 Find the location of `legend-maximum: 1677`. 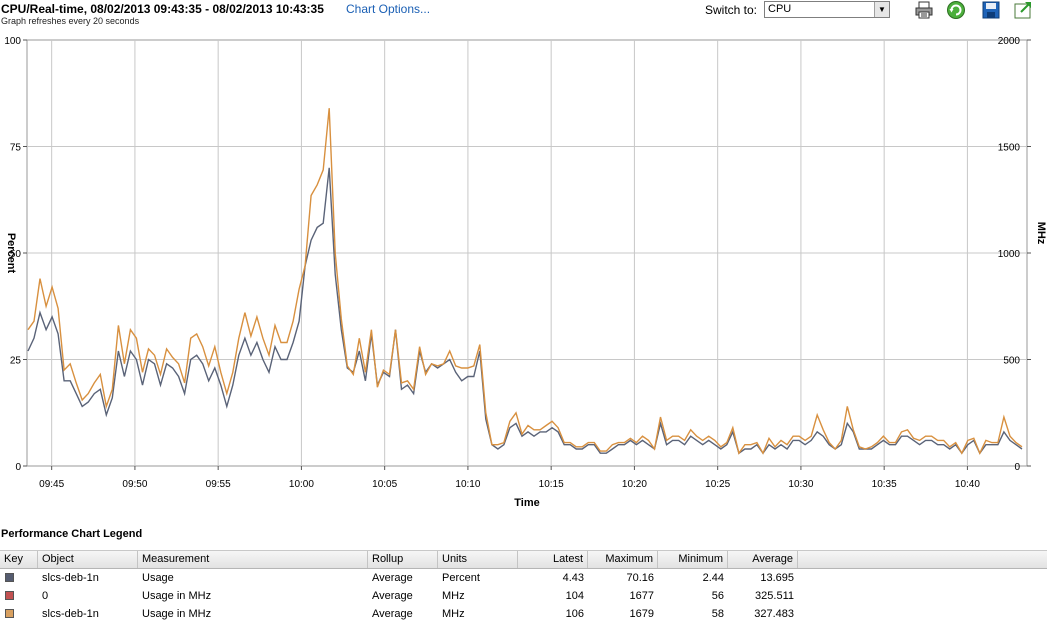

legend-maximum: 1677 is located at coordinates (641, 596).